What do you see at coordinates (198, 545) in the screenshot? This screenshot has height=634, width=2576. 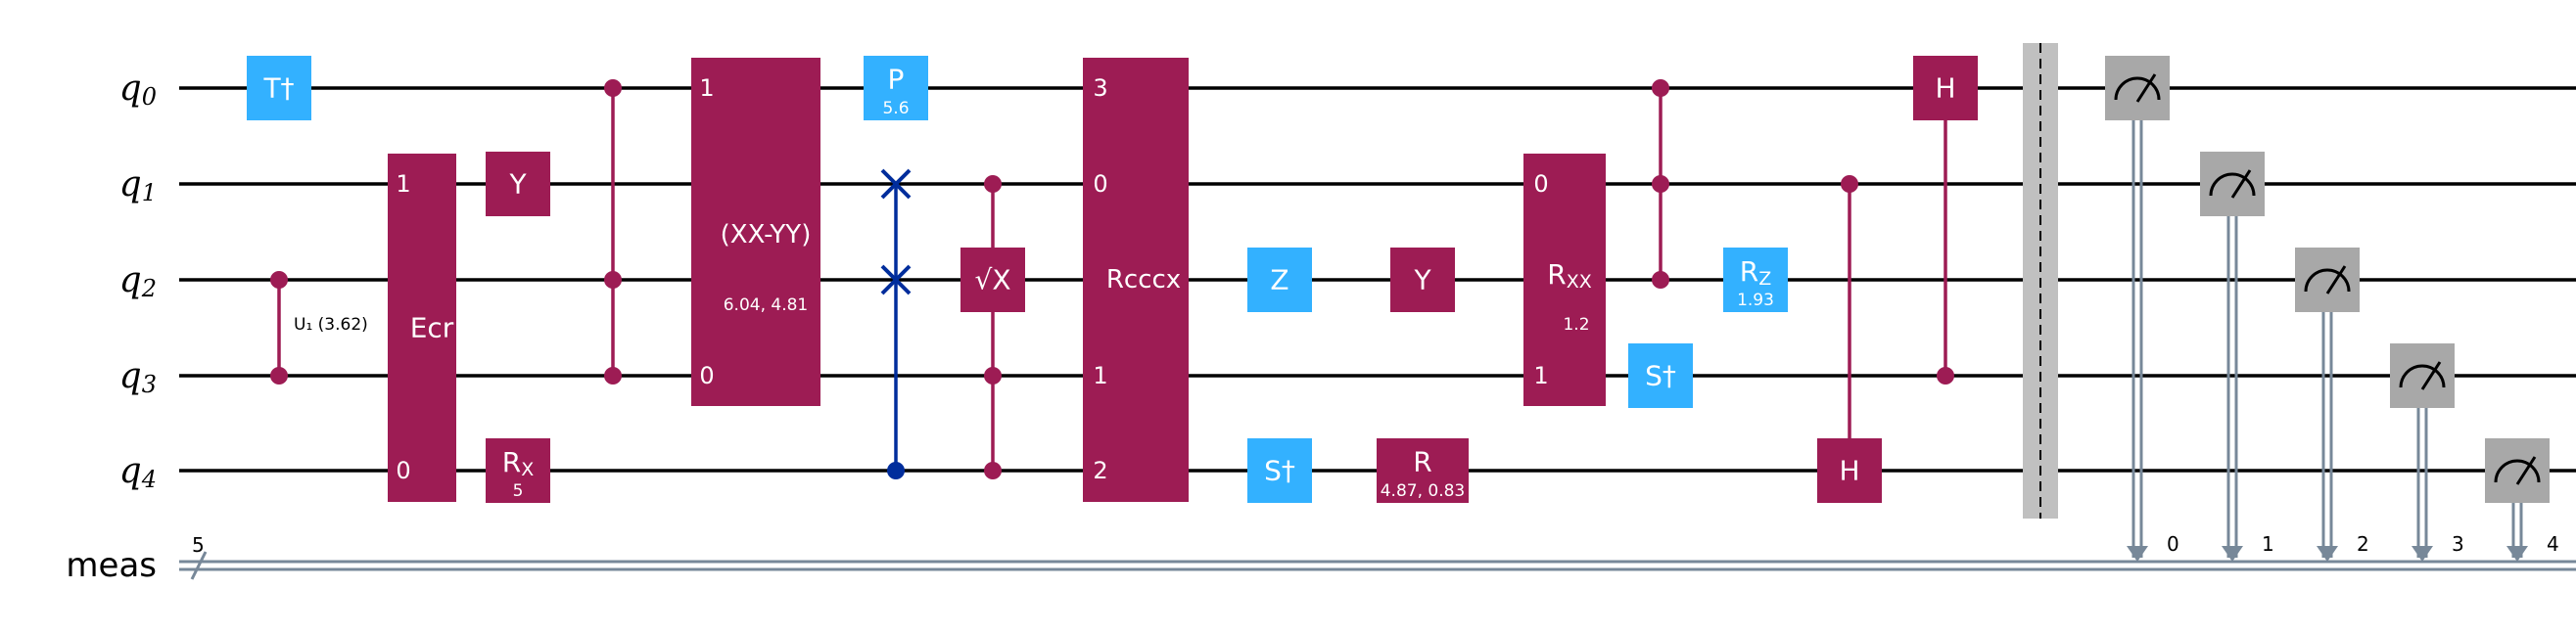 I see `classical-register-size: 5` at bounding box center [198, 545].